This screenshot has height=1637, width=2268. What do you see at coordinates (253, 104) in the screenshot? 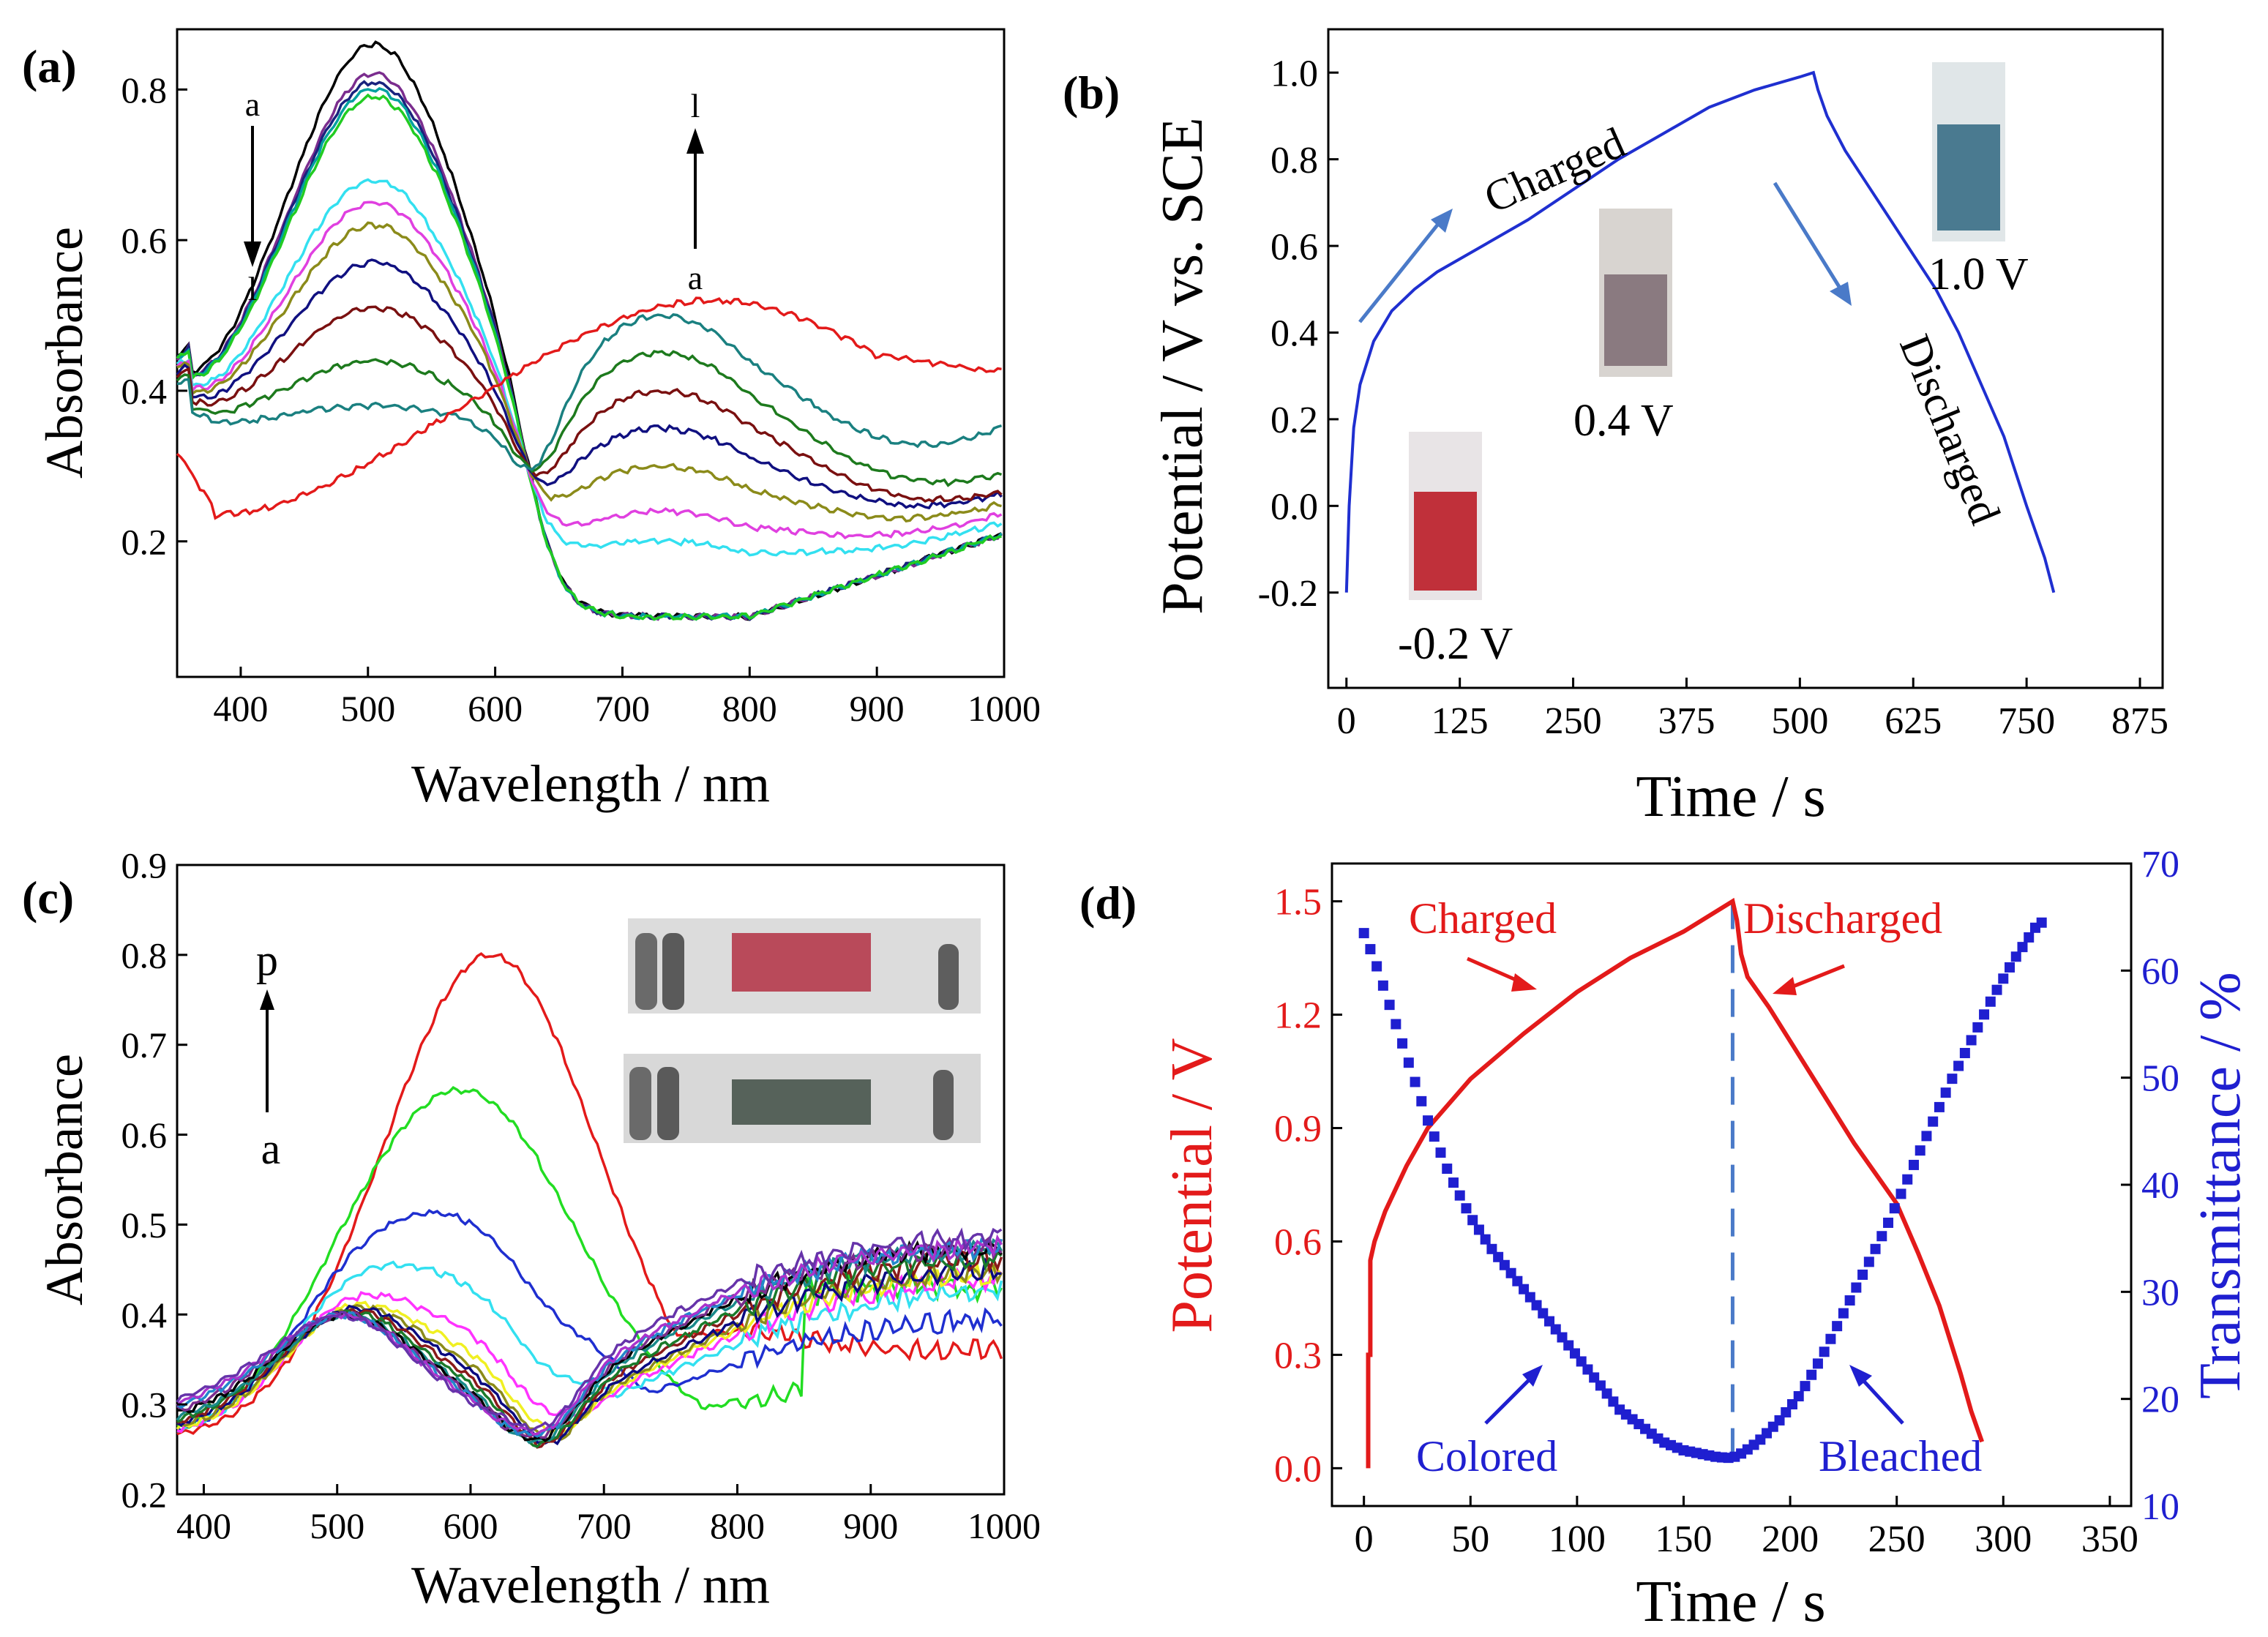
I see `arrow-label-left-top-a: a` at bounding box center [253, 104].